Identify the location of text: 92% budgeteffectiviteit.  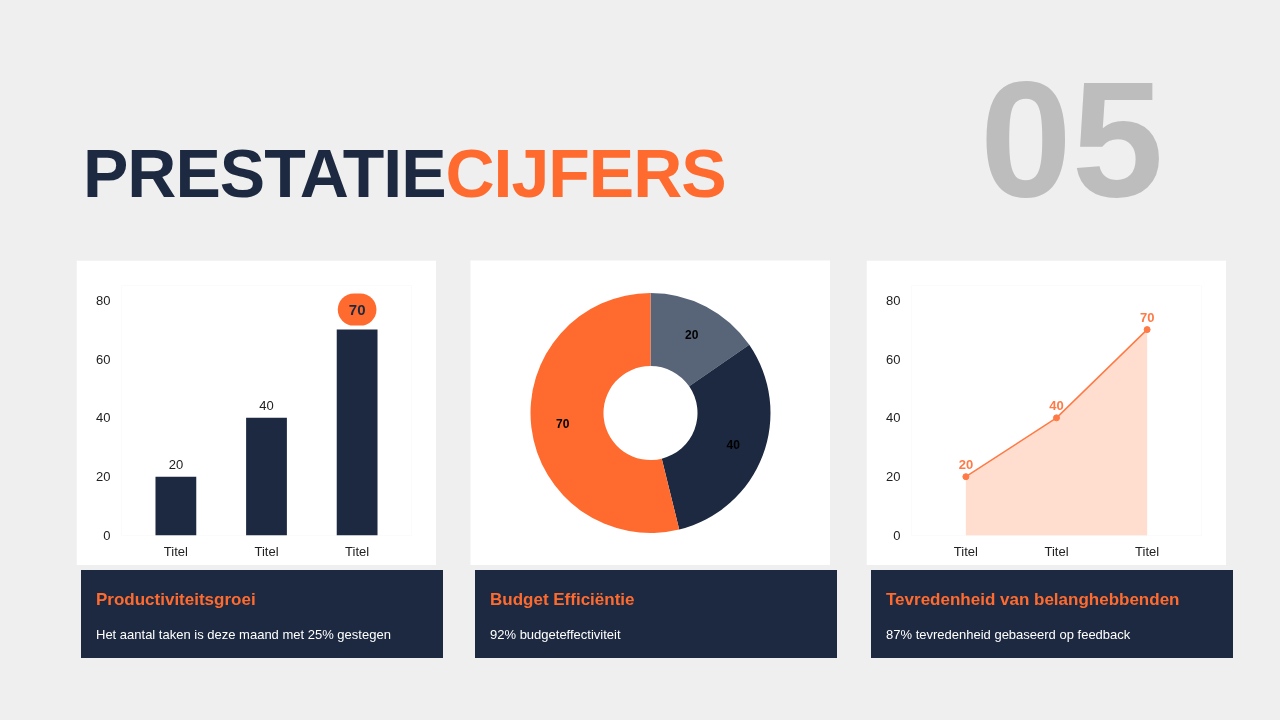
(556, 635).